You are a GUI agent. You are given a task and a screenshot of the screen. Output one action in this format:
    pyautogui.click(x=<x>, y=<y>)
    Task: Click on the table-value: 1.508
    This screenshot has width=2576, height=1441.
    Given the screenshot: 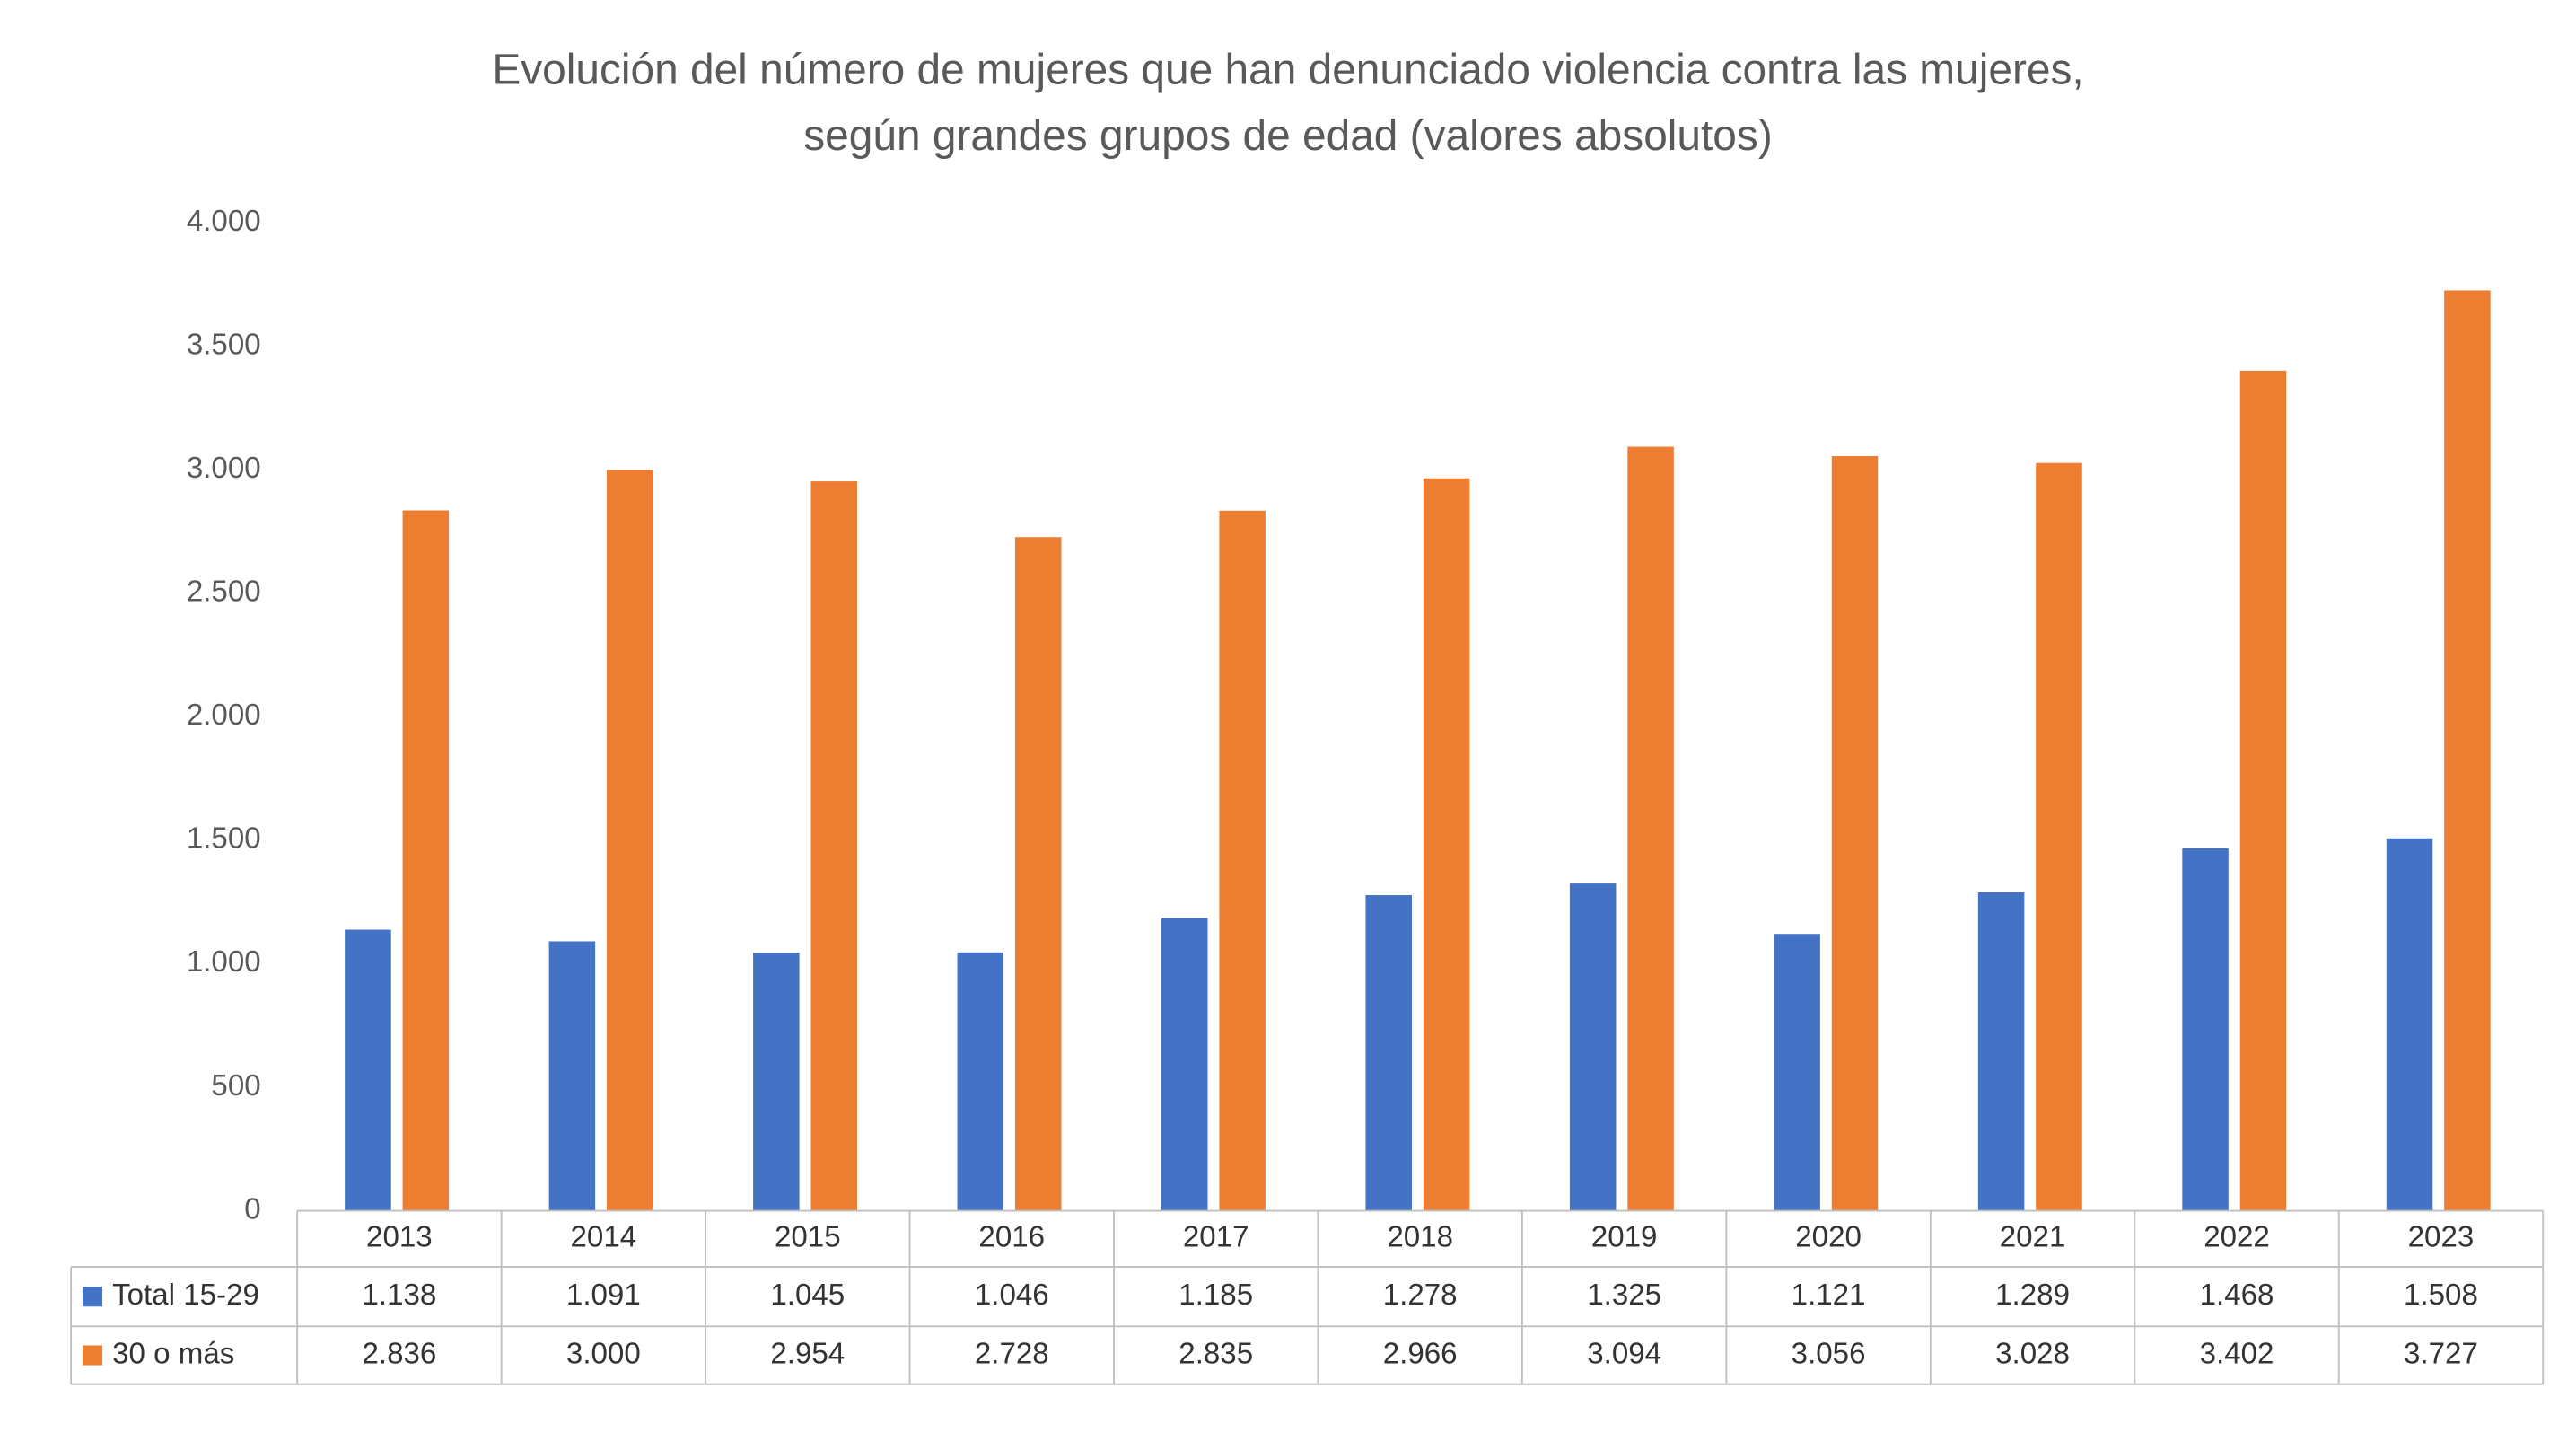 What is the action you would take?
    pyautogui.click(x=2441, y=1295)
    